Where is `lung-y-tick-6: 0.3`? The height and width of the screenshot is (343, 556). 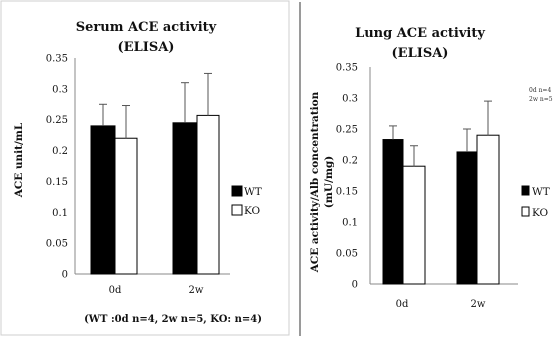 lung-y-tick-6: 0.3 is located at coordinates (350, 99).